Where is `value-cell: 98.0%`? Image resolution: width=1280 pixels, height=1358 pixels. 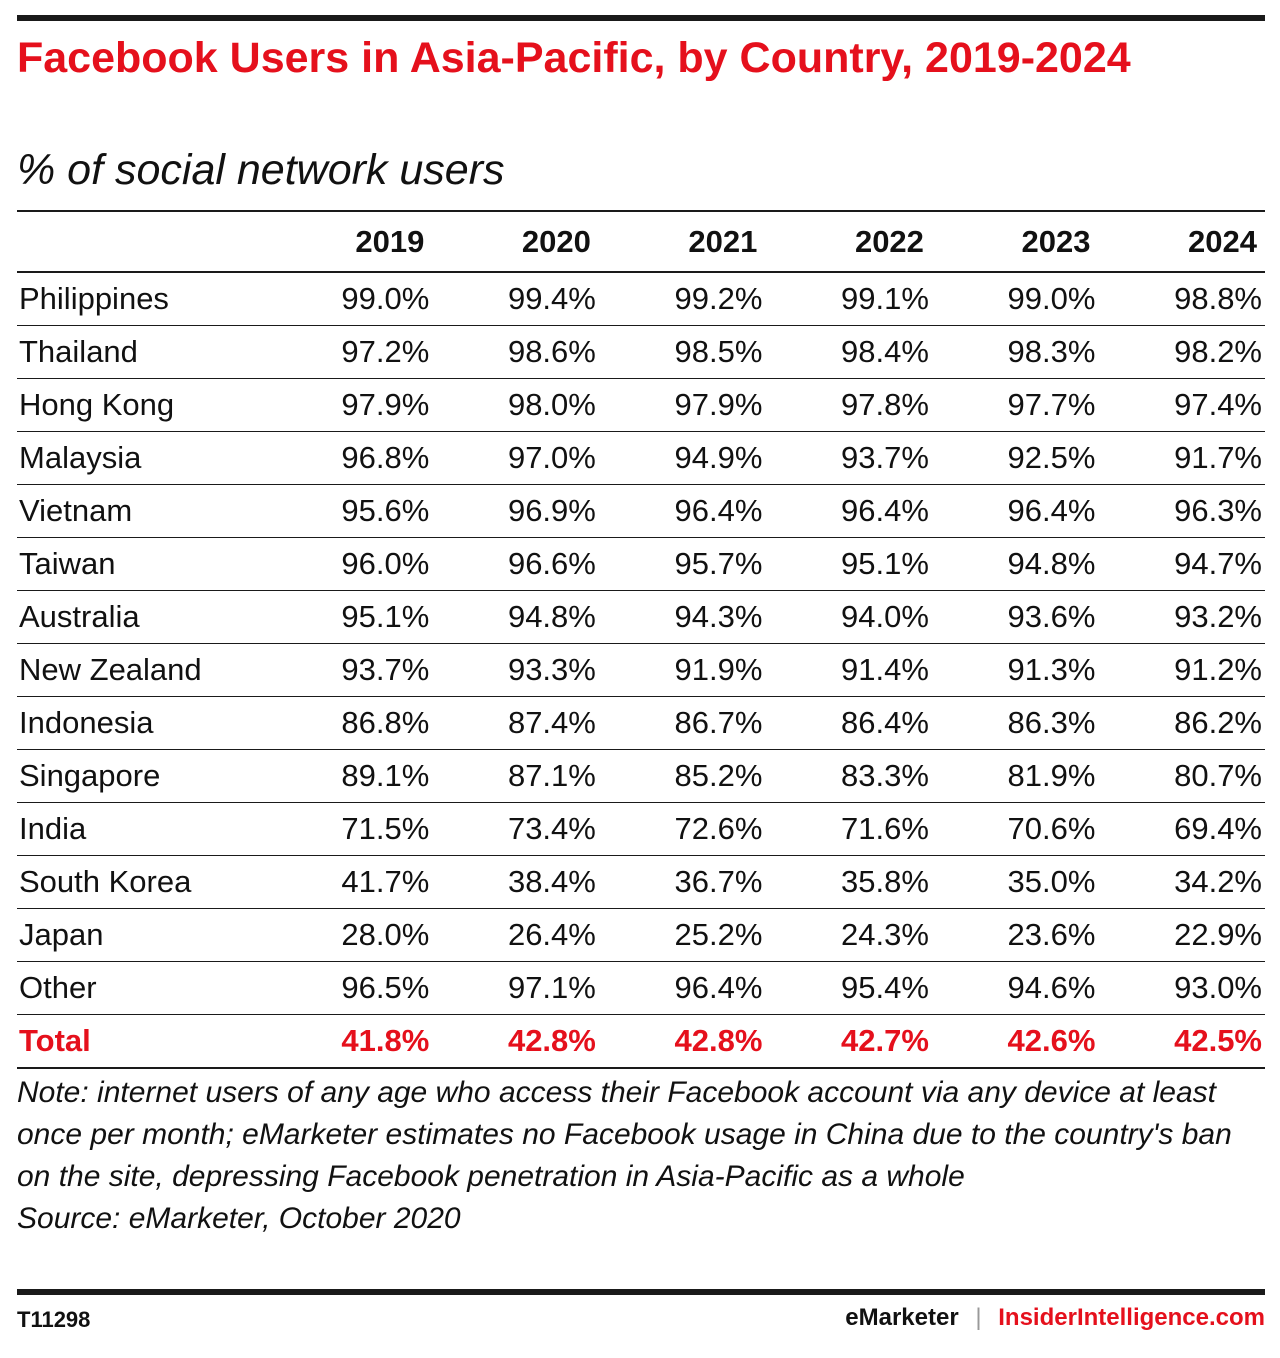 value-cell: 98.0% is located at coordinates (515, 405).